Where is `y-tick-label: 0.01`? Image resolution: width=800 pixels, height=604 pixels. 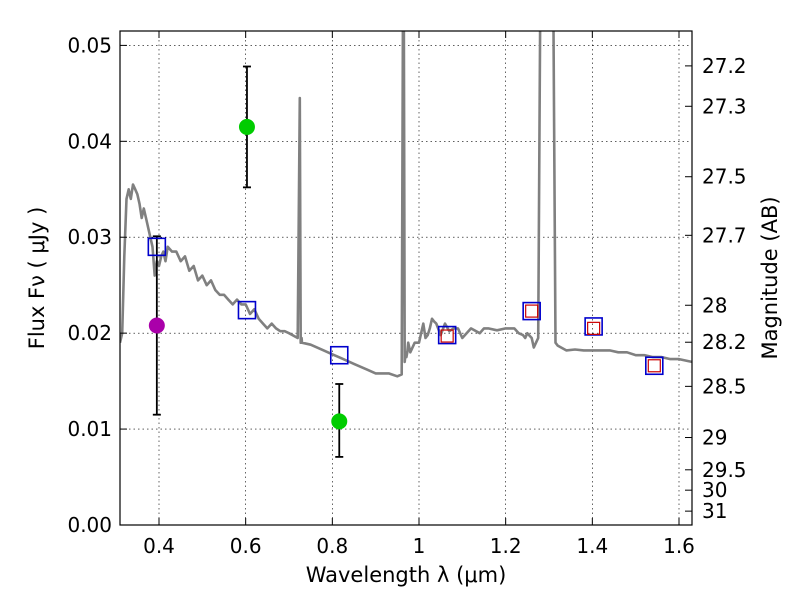 y-tick-label: 0.01 is located at coordinates (89, 429).